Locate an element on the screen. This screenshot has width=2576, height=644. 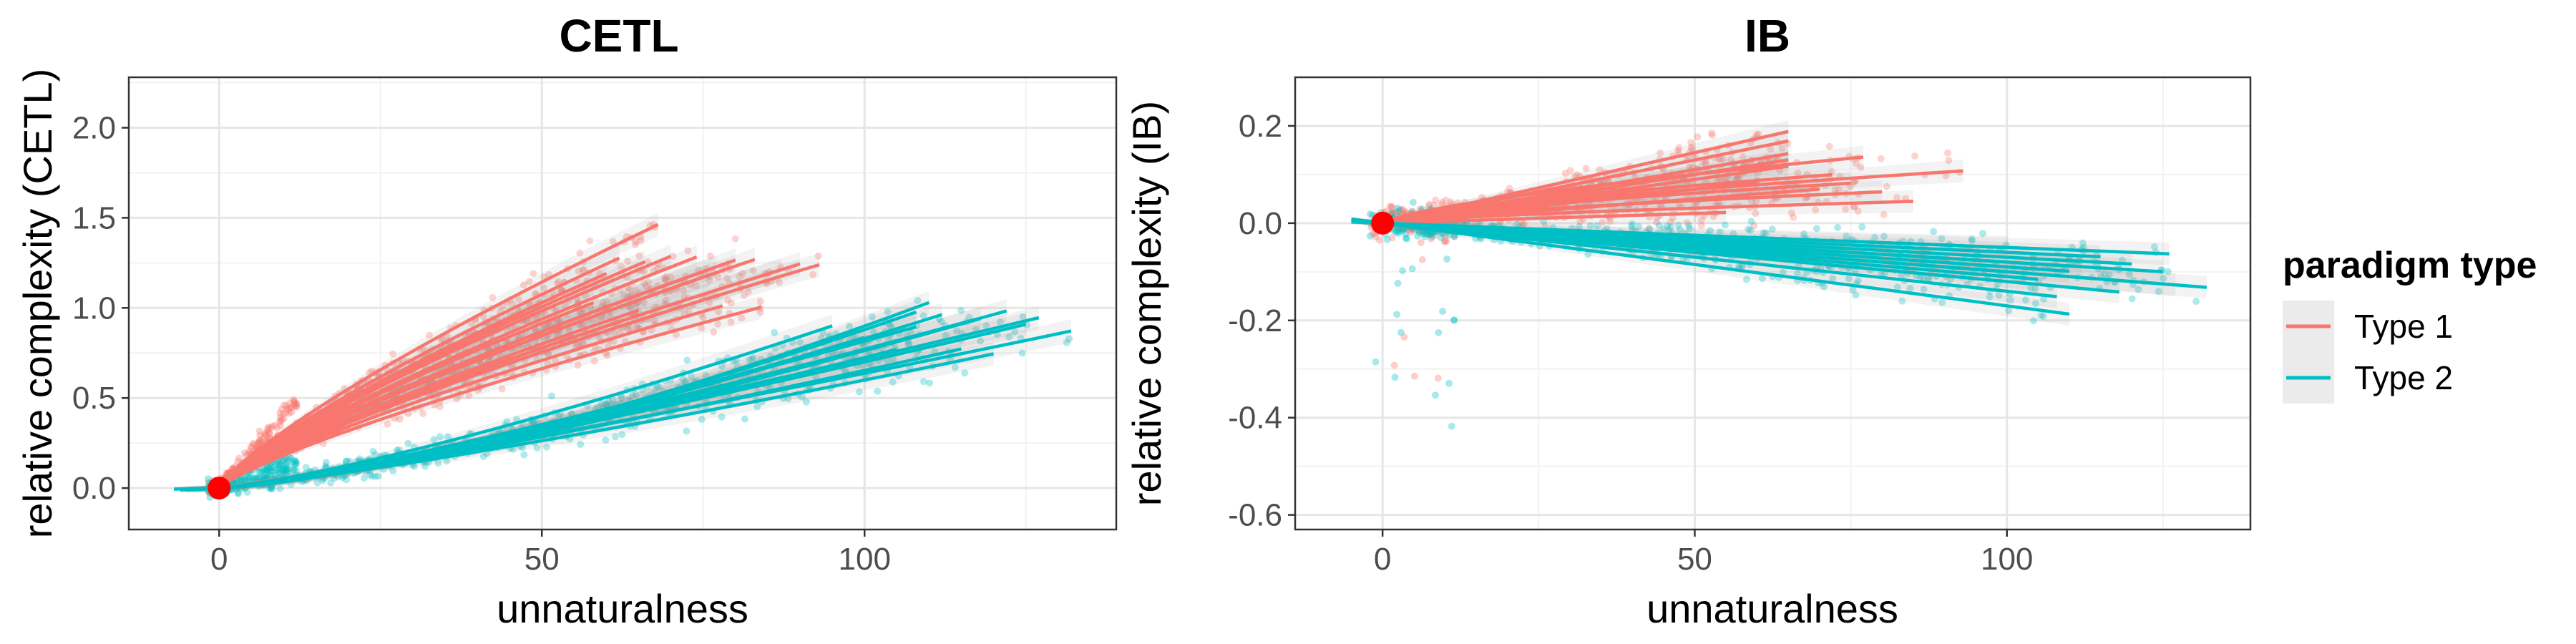
y-tick-label: 1.0 is located at coordinates (94, 308).